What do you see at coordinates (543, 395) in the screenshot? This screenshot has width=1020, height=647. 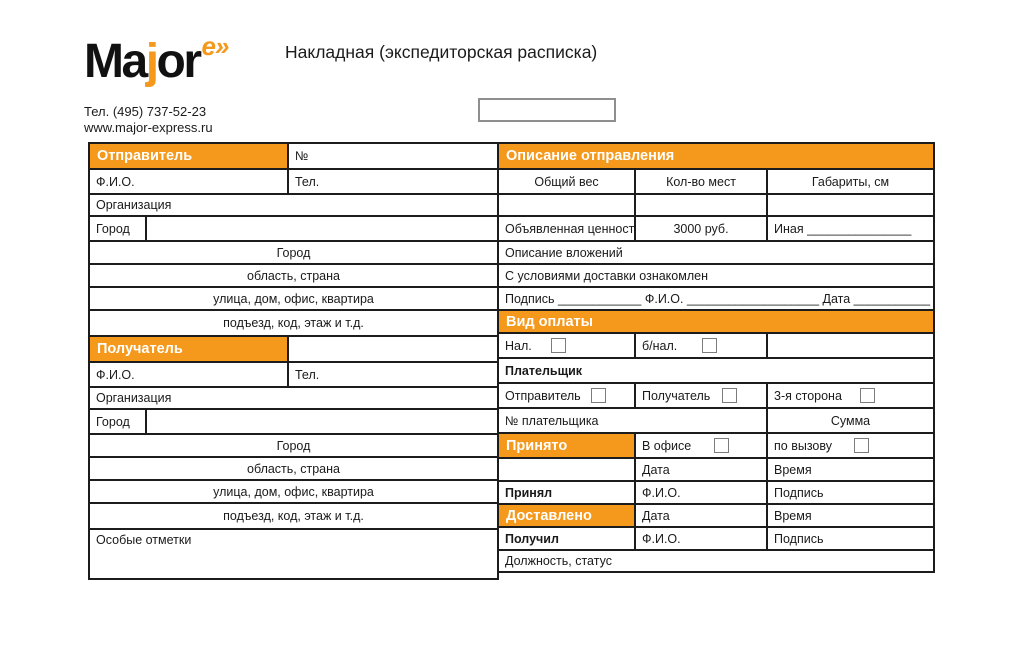 I see `payer-sender-label: Отправитель` at bounding box center [543, 395].